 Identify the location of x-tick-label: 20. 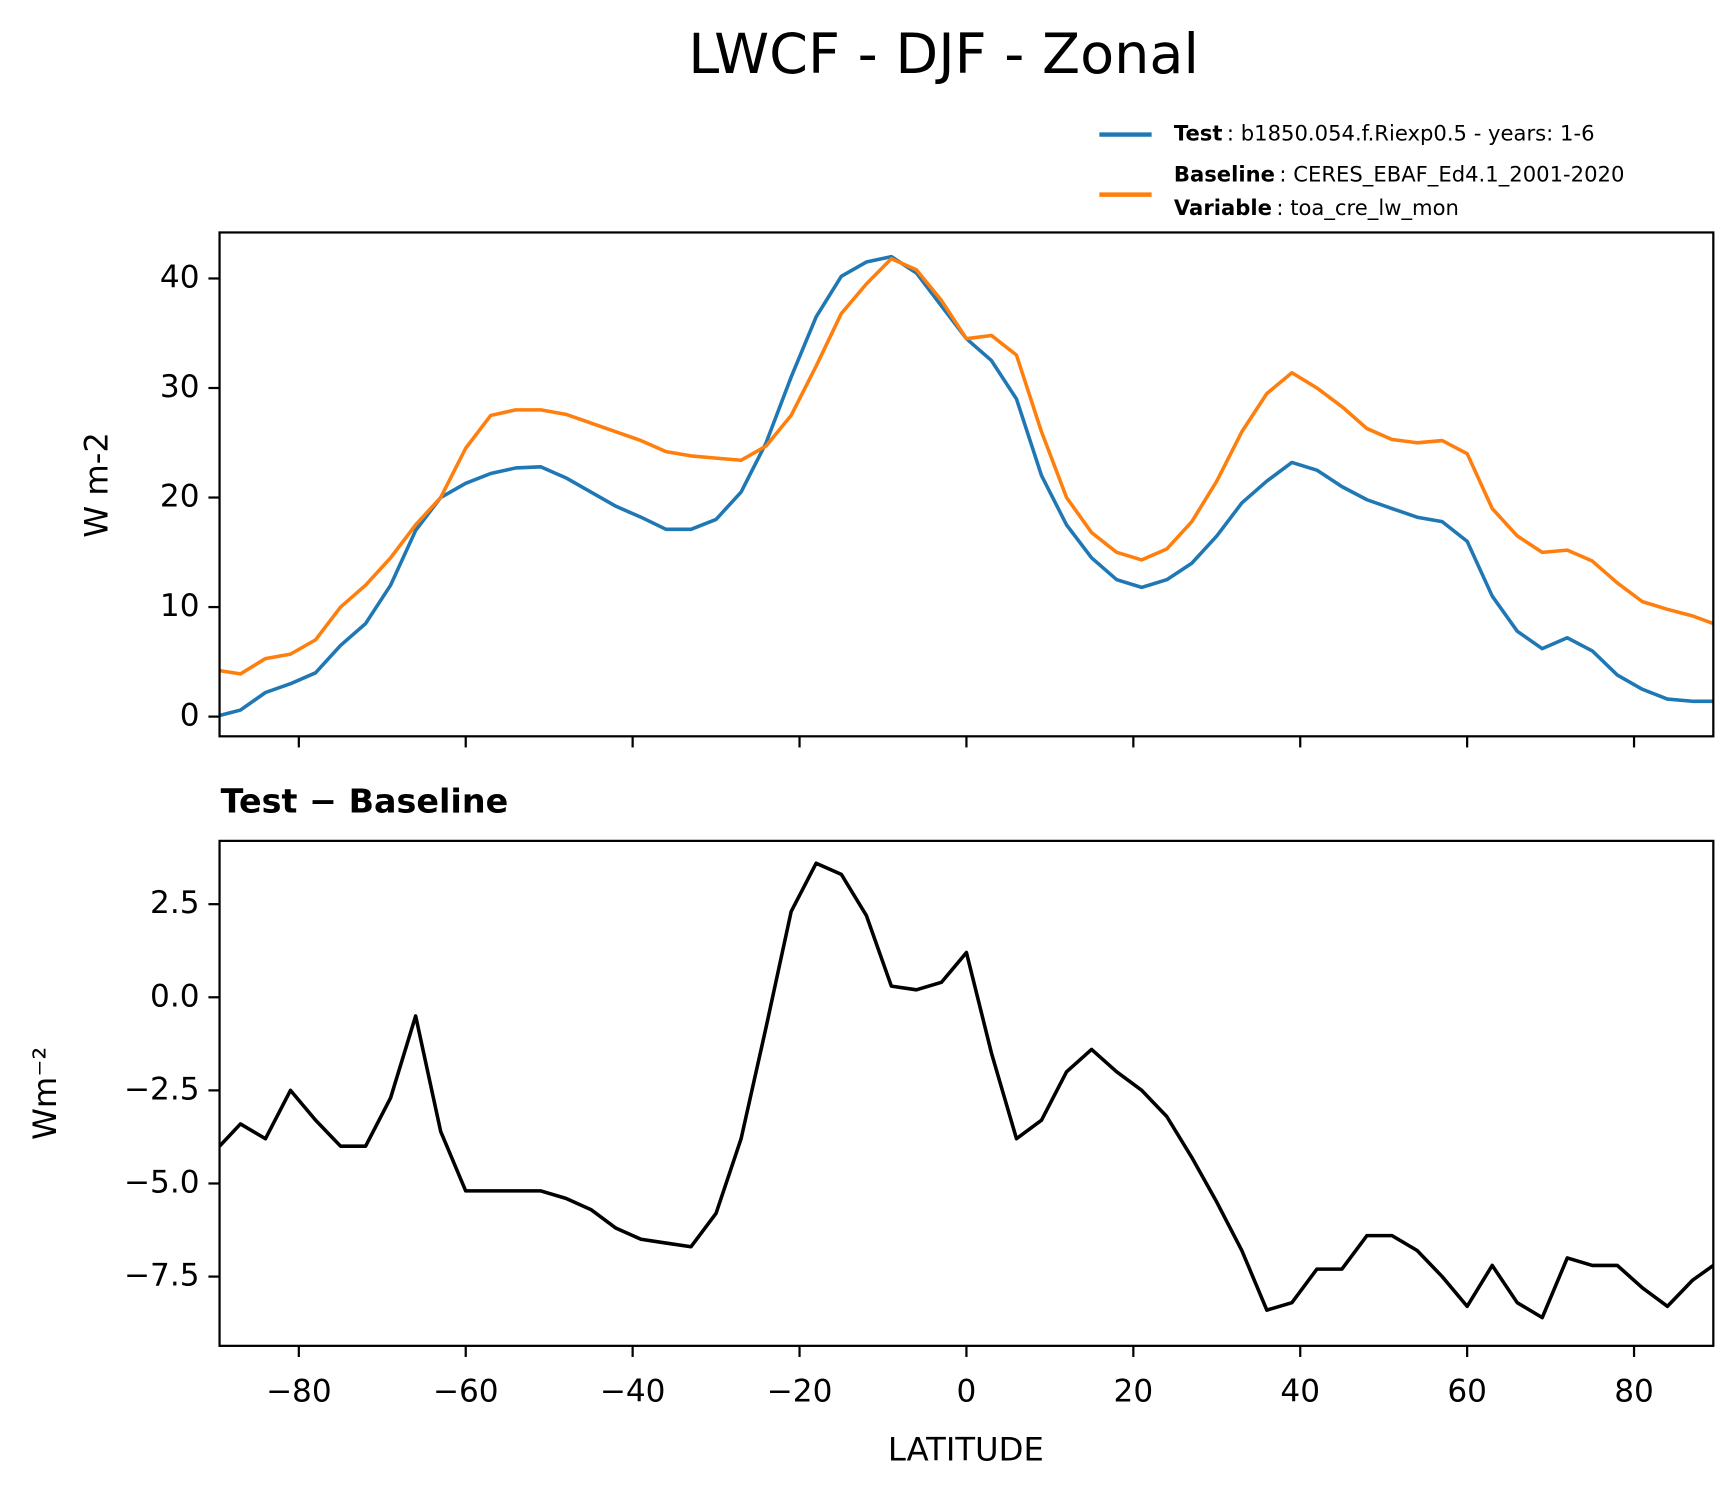
(1134, 1392).